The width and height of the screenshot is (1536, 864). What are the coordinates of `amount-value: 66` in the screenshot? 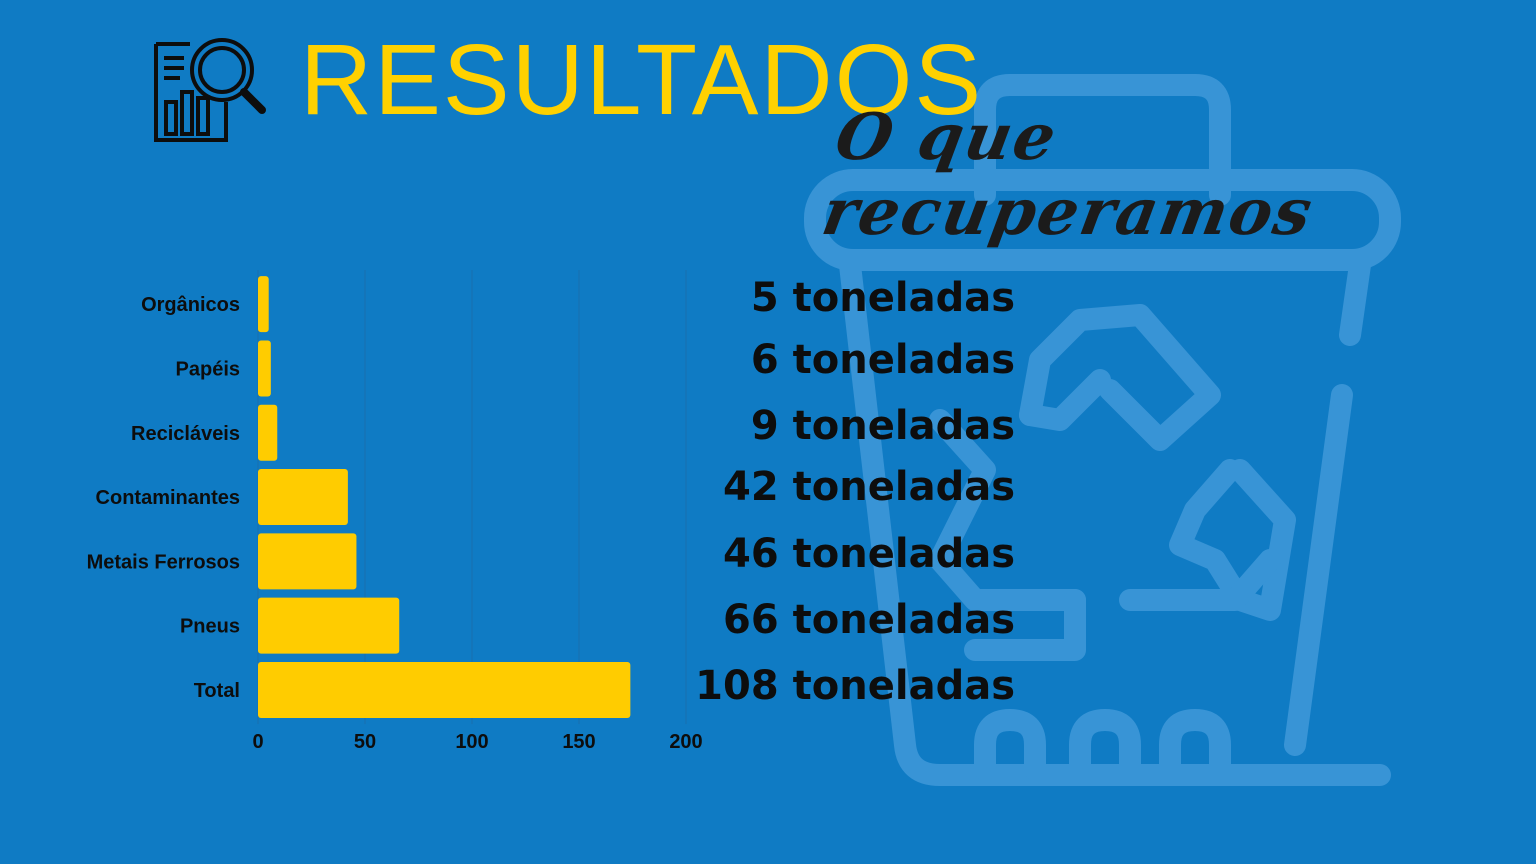 It's located at (750, 620).